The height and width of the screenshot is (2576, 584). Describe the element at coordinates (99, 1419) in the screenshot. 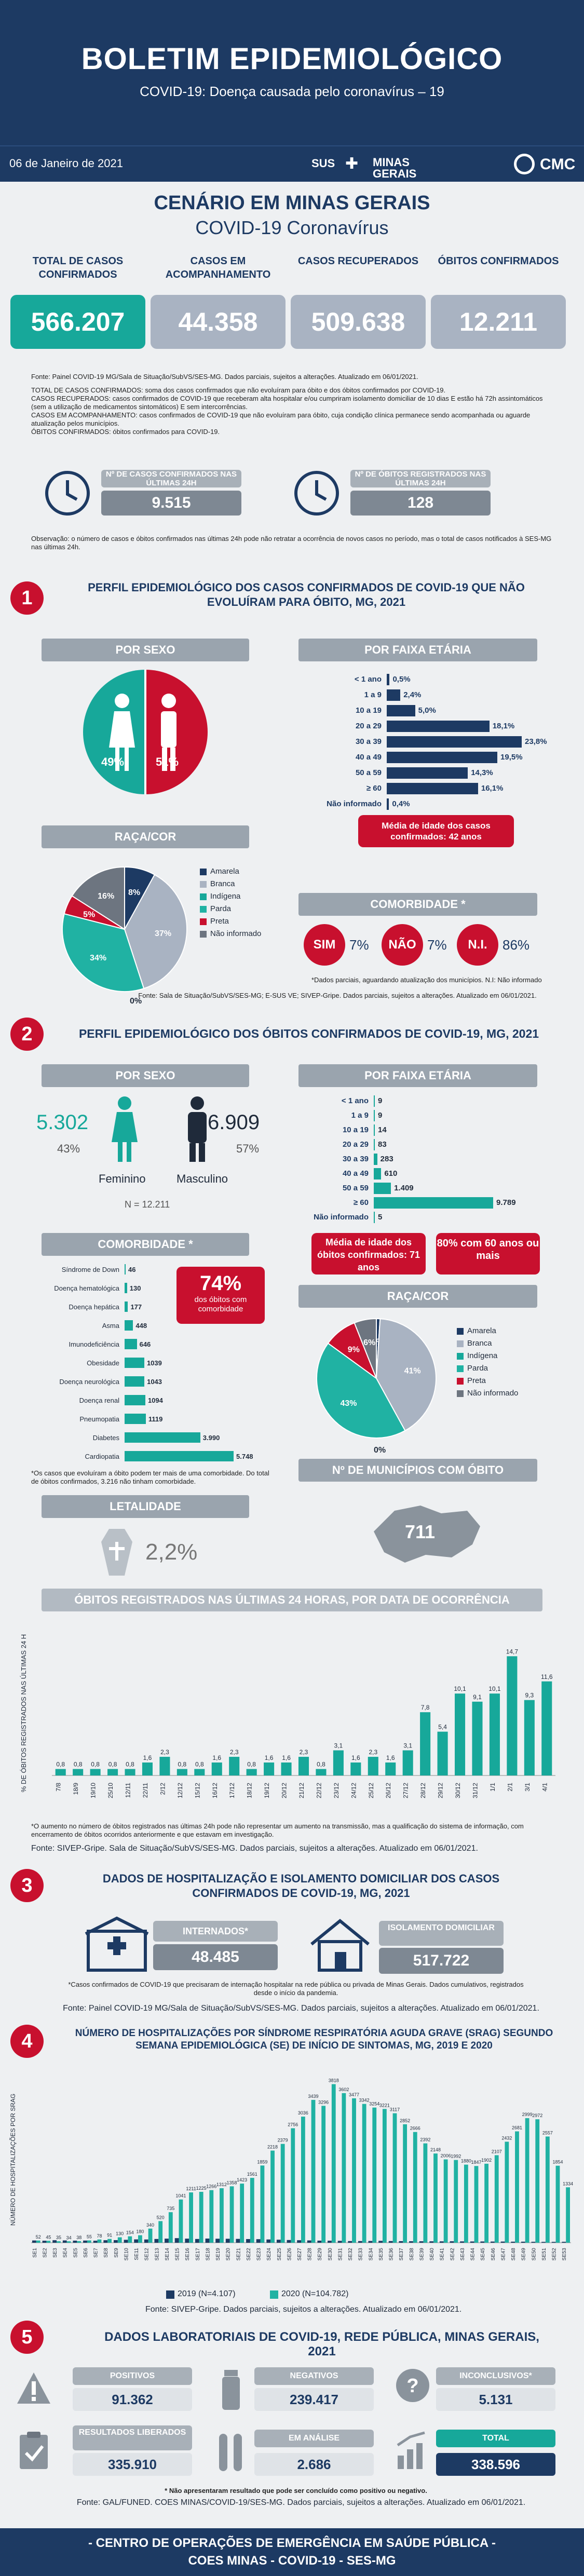

I see `comorbidity-label: Pneumopatia` at that location.